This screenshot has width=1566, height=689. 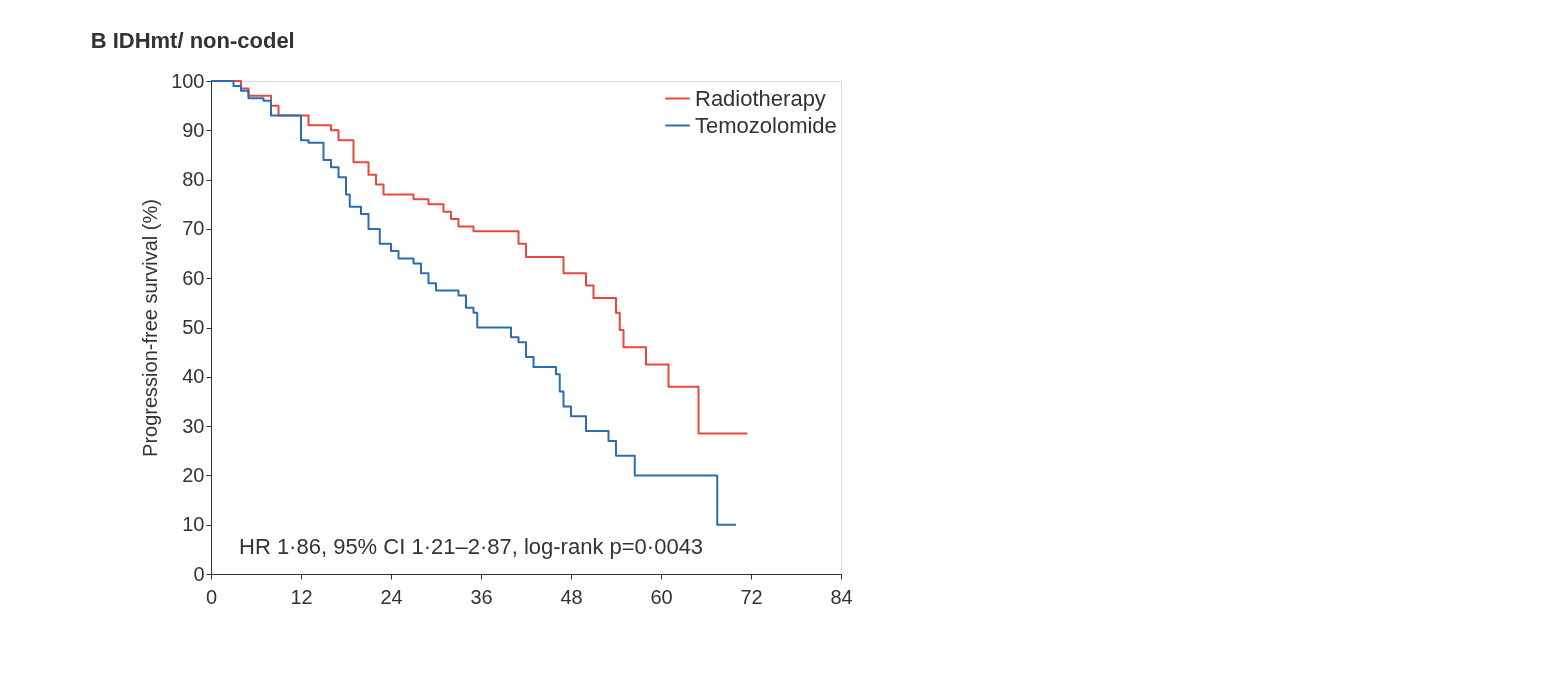 I want to click on x-tick-label: 12, so click(x=301, y=596).